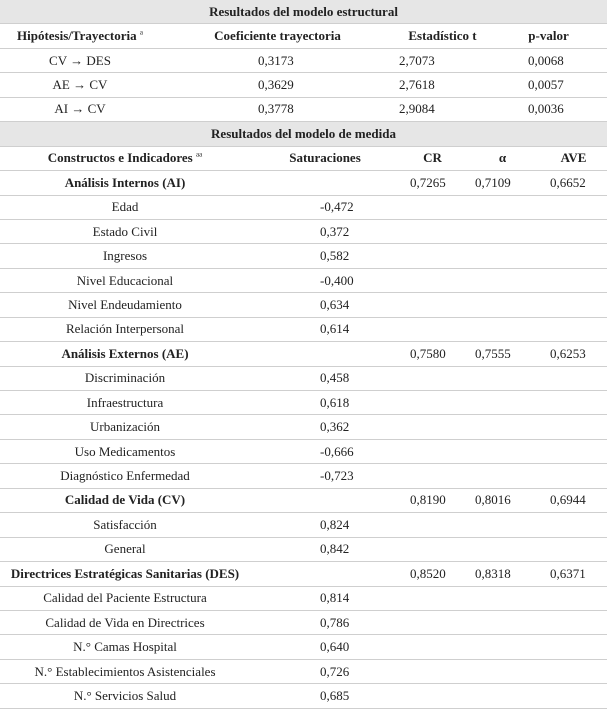 The image size is (607, 709). I want to click on metric-cr: 0,8520, so click(432, 574).